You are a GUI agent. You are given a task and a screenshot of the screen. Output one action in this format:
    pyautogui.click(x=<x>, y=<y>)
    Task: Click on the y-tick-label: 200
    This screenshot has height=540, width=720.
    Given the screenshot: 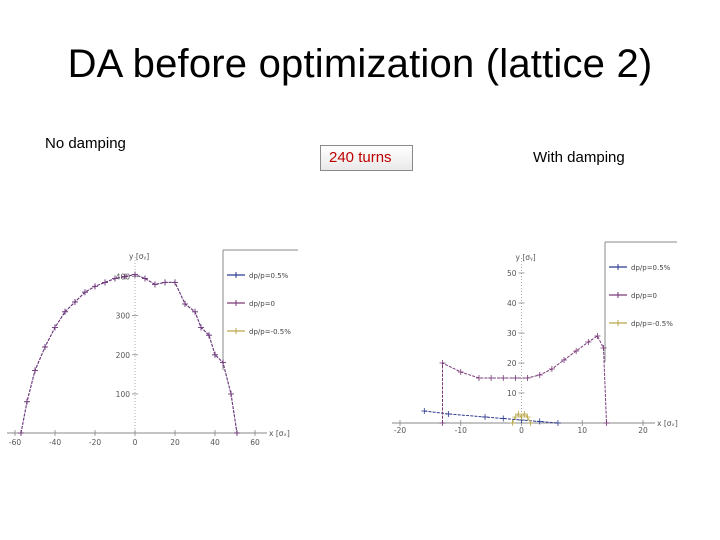 What is the action you would take?
    pyautogui.click(x=123, y=355)
    